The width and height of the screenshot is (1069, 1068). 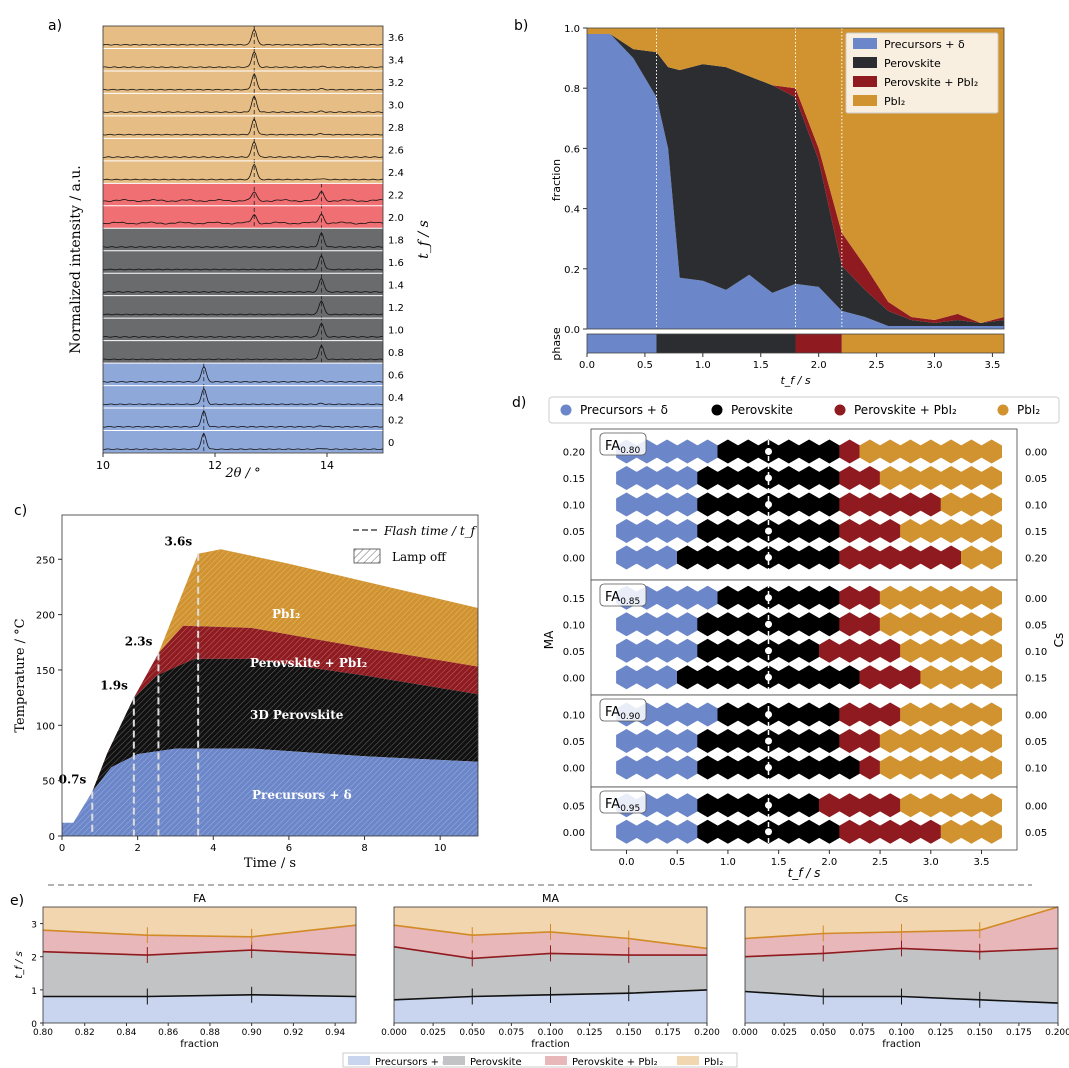 I want to click on x-tick-label: 3.0, so click(x=935, y=365).